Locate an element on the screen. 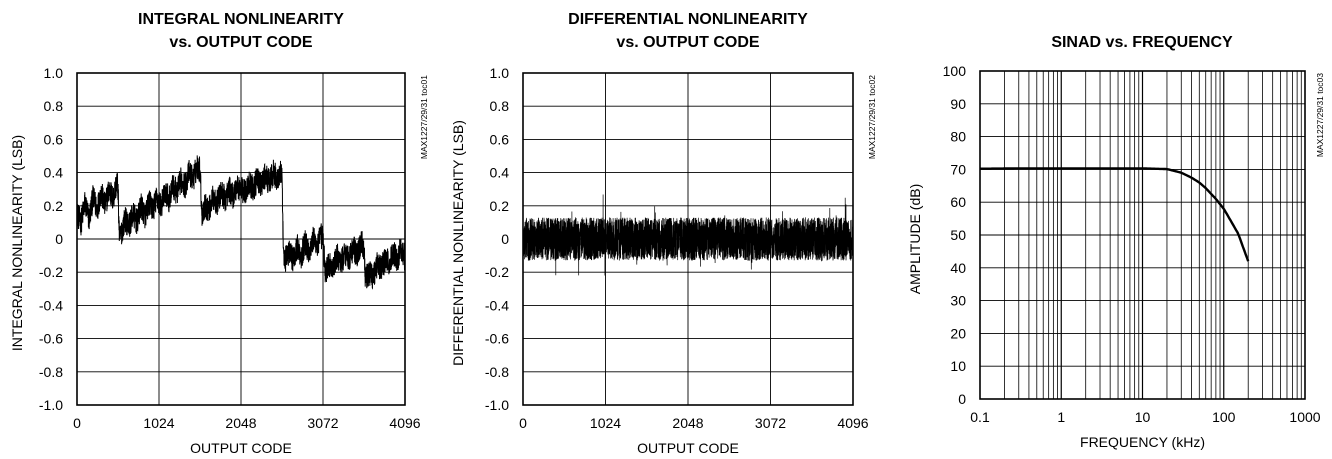 The height and width of the screenshot is (459, 1332). dnl-series-line is located at coordinates (688, 235).